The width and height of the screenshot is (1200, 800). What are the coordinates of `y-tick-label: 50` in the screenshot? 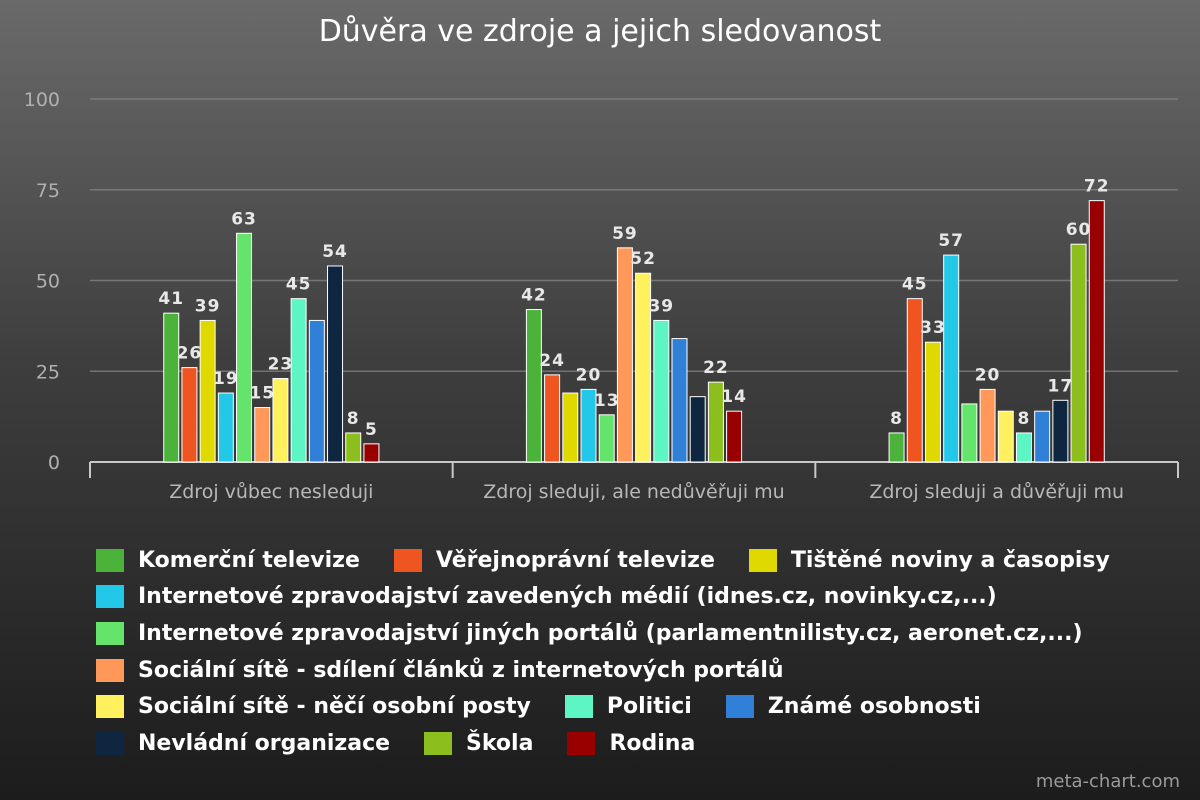 It's located at (48, 282).